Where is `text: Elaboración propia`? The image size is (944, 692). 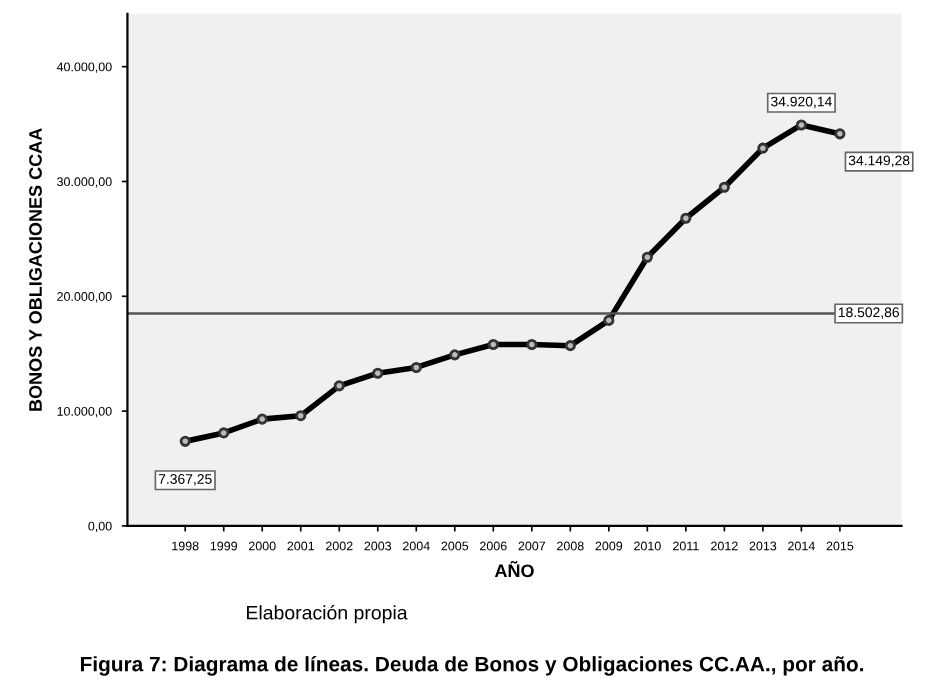
text: Elaboración propia is located at coordinates (327, 614).